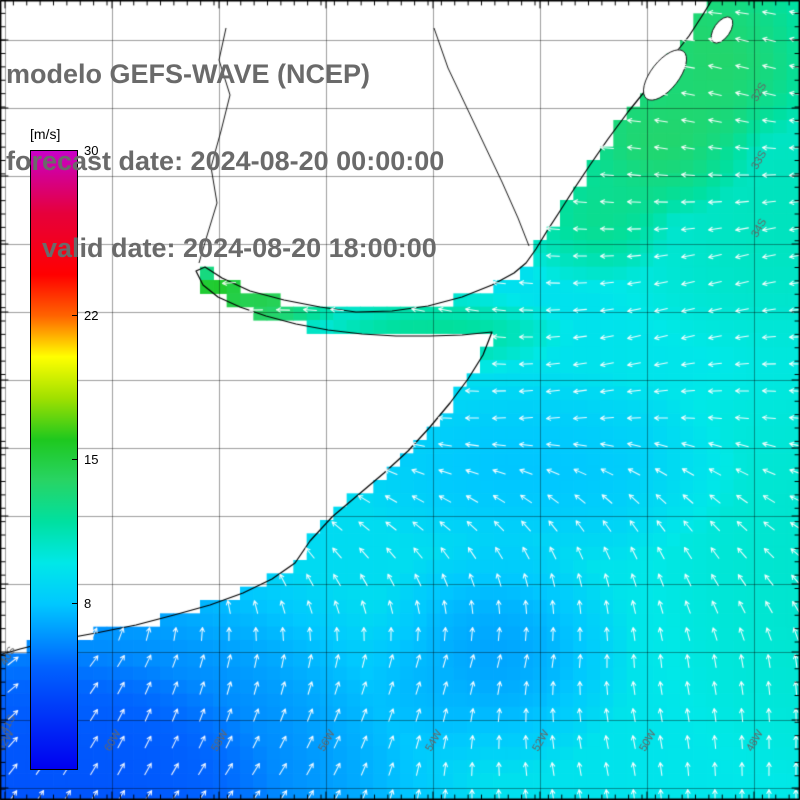 Image resolution: width=800 pixels, height=800 pixels. Describe the element at coordinates (91, 150) in the screenshot. I see `colorbar-tick-label: 30` at that location.